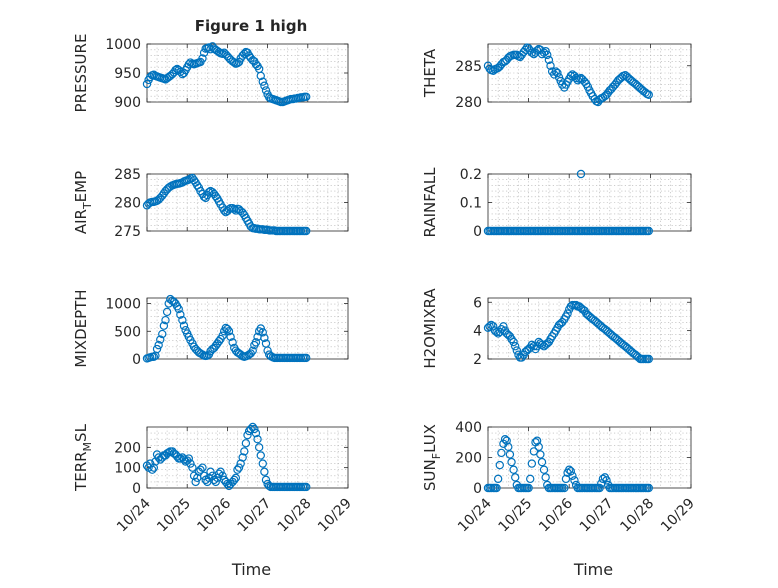 The height and width of the screenshot is (588, 778). Describe the element at coordinates (430, 438) in the screenshot. I see `y-axis-label-tail: LUX` at that location.